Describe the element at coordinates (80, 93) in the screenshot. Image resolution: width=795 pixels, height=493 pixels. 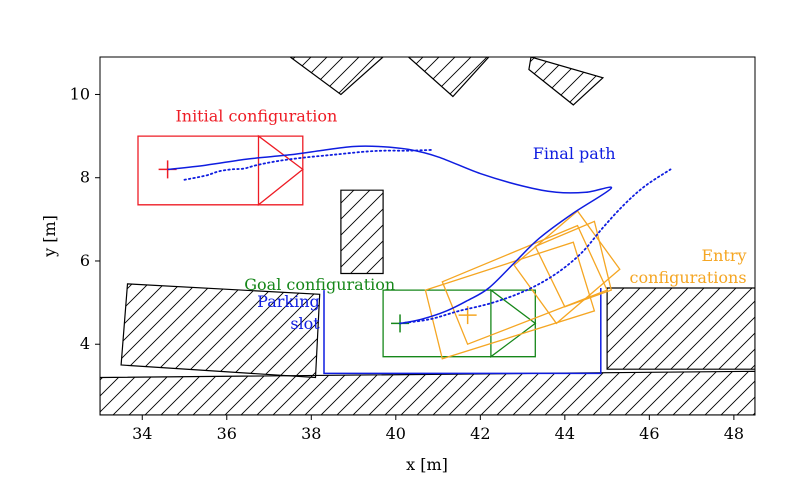
I see `y-tick-label-10: 10` at that location.